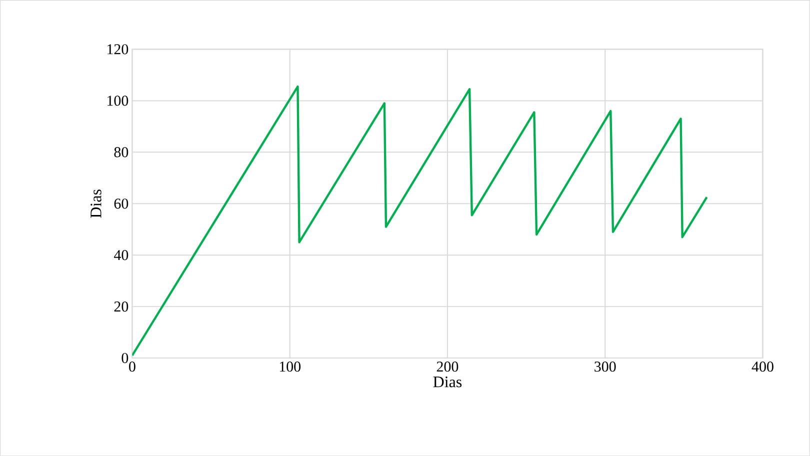  I want to click on y-tick-label: 40, so click(121, 255).